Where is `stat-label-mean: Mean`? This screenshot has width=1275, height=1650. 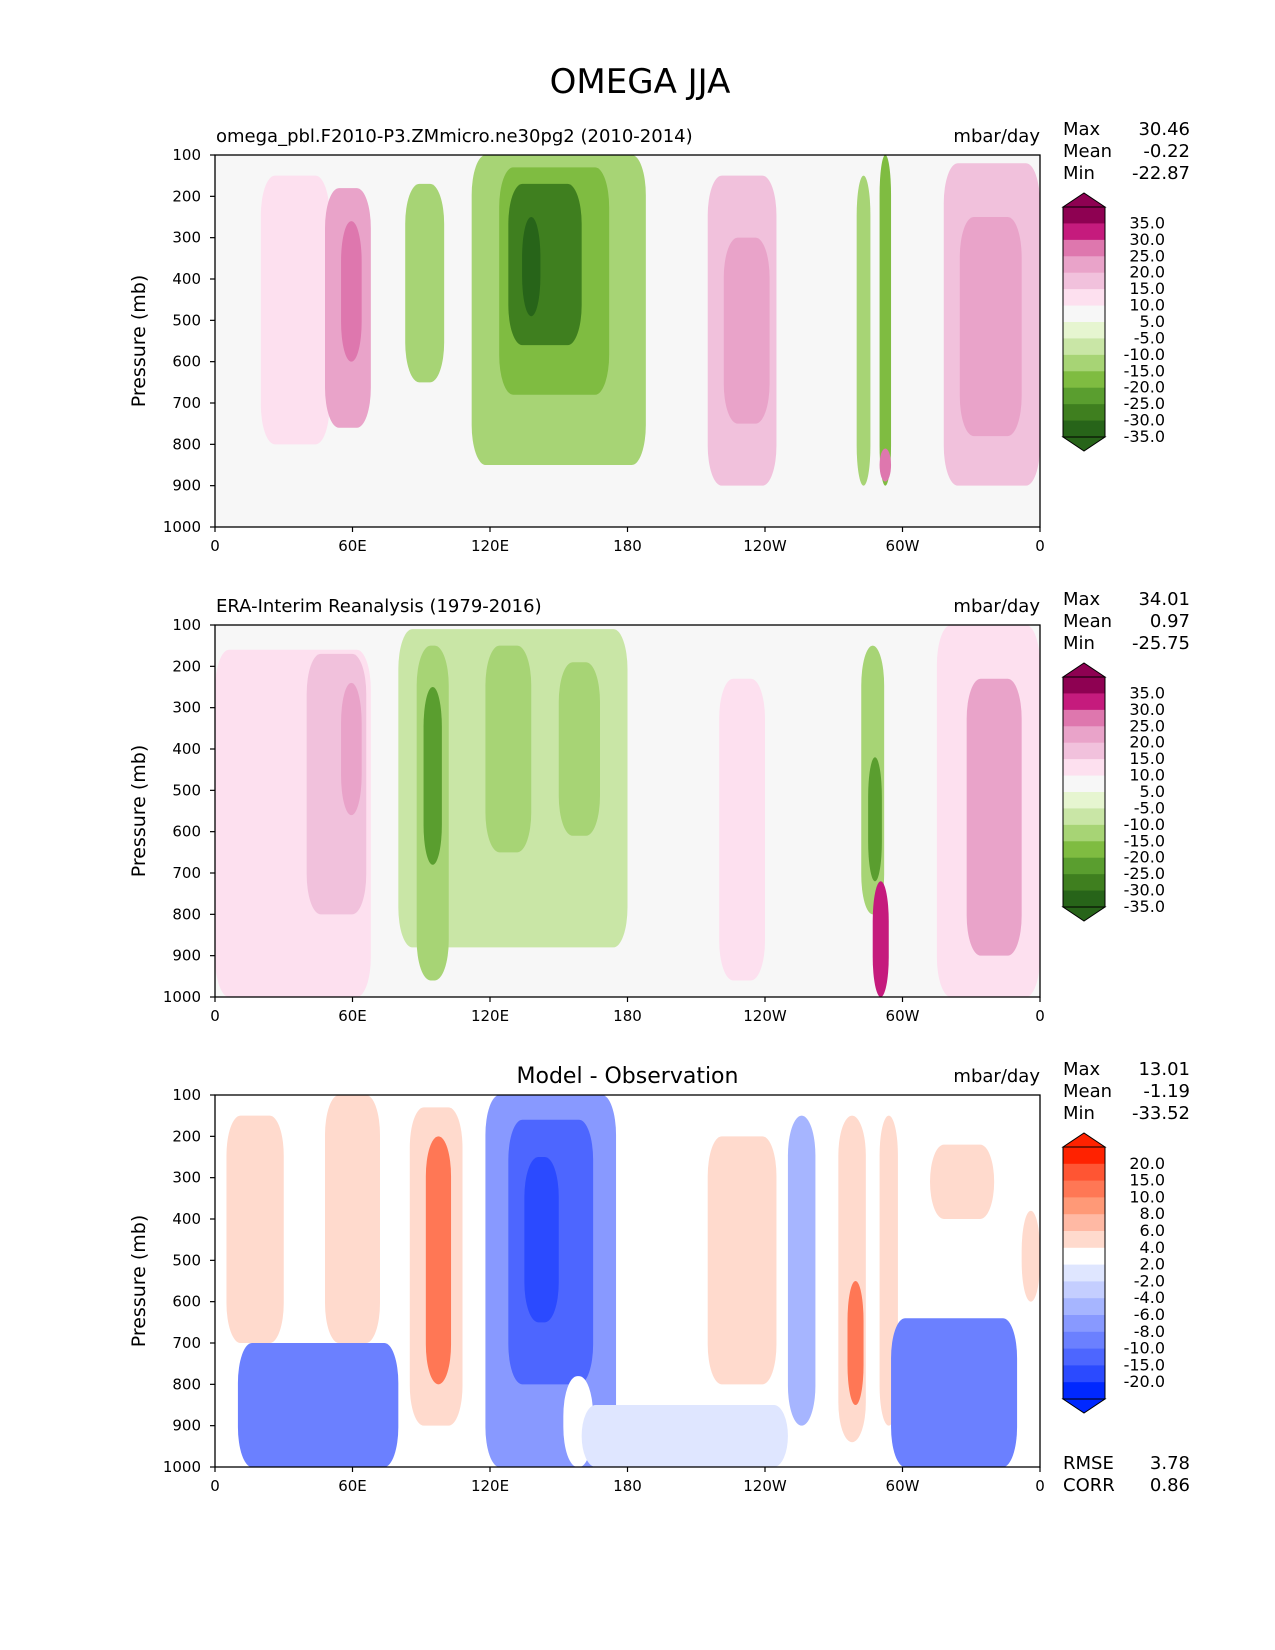 stat-label-mean: Mean is located at coordinates (1087, 1091).